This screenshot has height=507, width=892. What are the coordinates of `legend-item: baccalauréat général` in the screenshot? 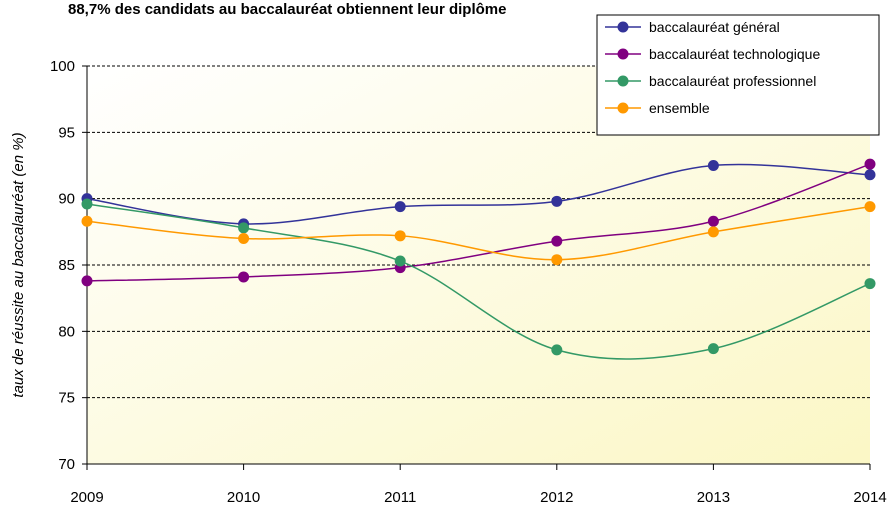 It's located at (692, 27).